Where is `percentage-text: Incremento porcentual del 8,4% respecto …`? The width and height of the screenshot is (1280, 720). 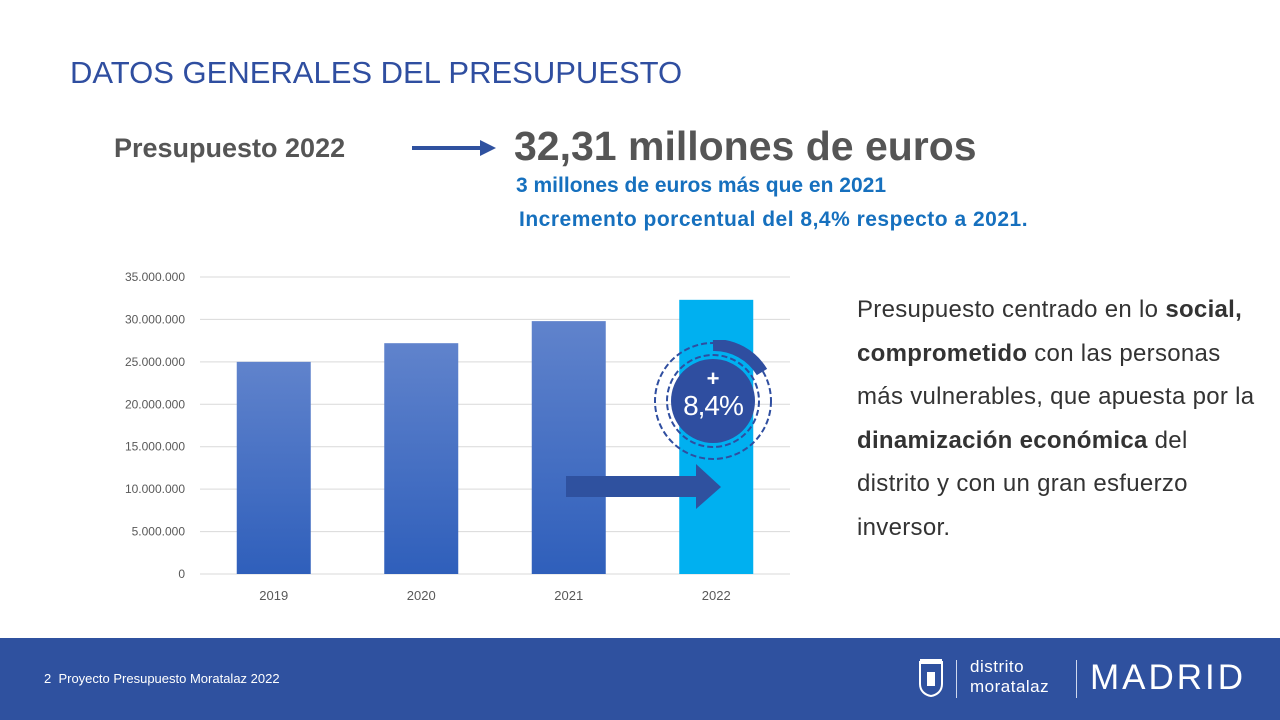 percentage-text: Incremento porcentual del 8,4% respecto … is located at coordinates (774, 219).